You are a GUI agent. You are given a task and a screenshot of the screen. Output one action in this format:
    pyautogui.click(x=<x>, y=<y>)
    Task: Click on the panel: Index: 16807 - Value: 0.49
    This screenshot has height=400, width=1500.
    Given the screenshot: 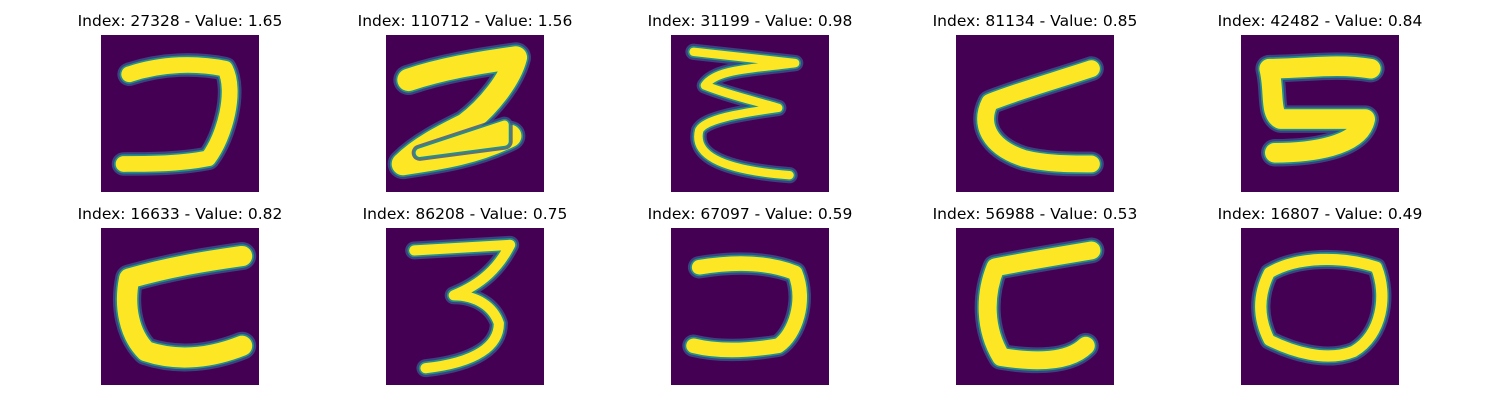 What is the action you would take?
    pyautogui.click(x=1355, y=300)
    